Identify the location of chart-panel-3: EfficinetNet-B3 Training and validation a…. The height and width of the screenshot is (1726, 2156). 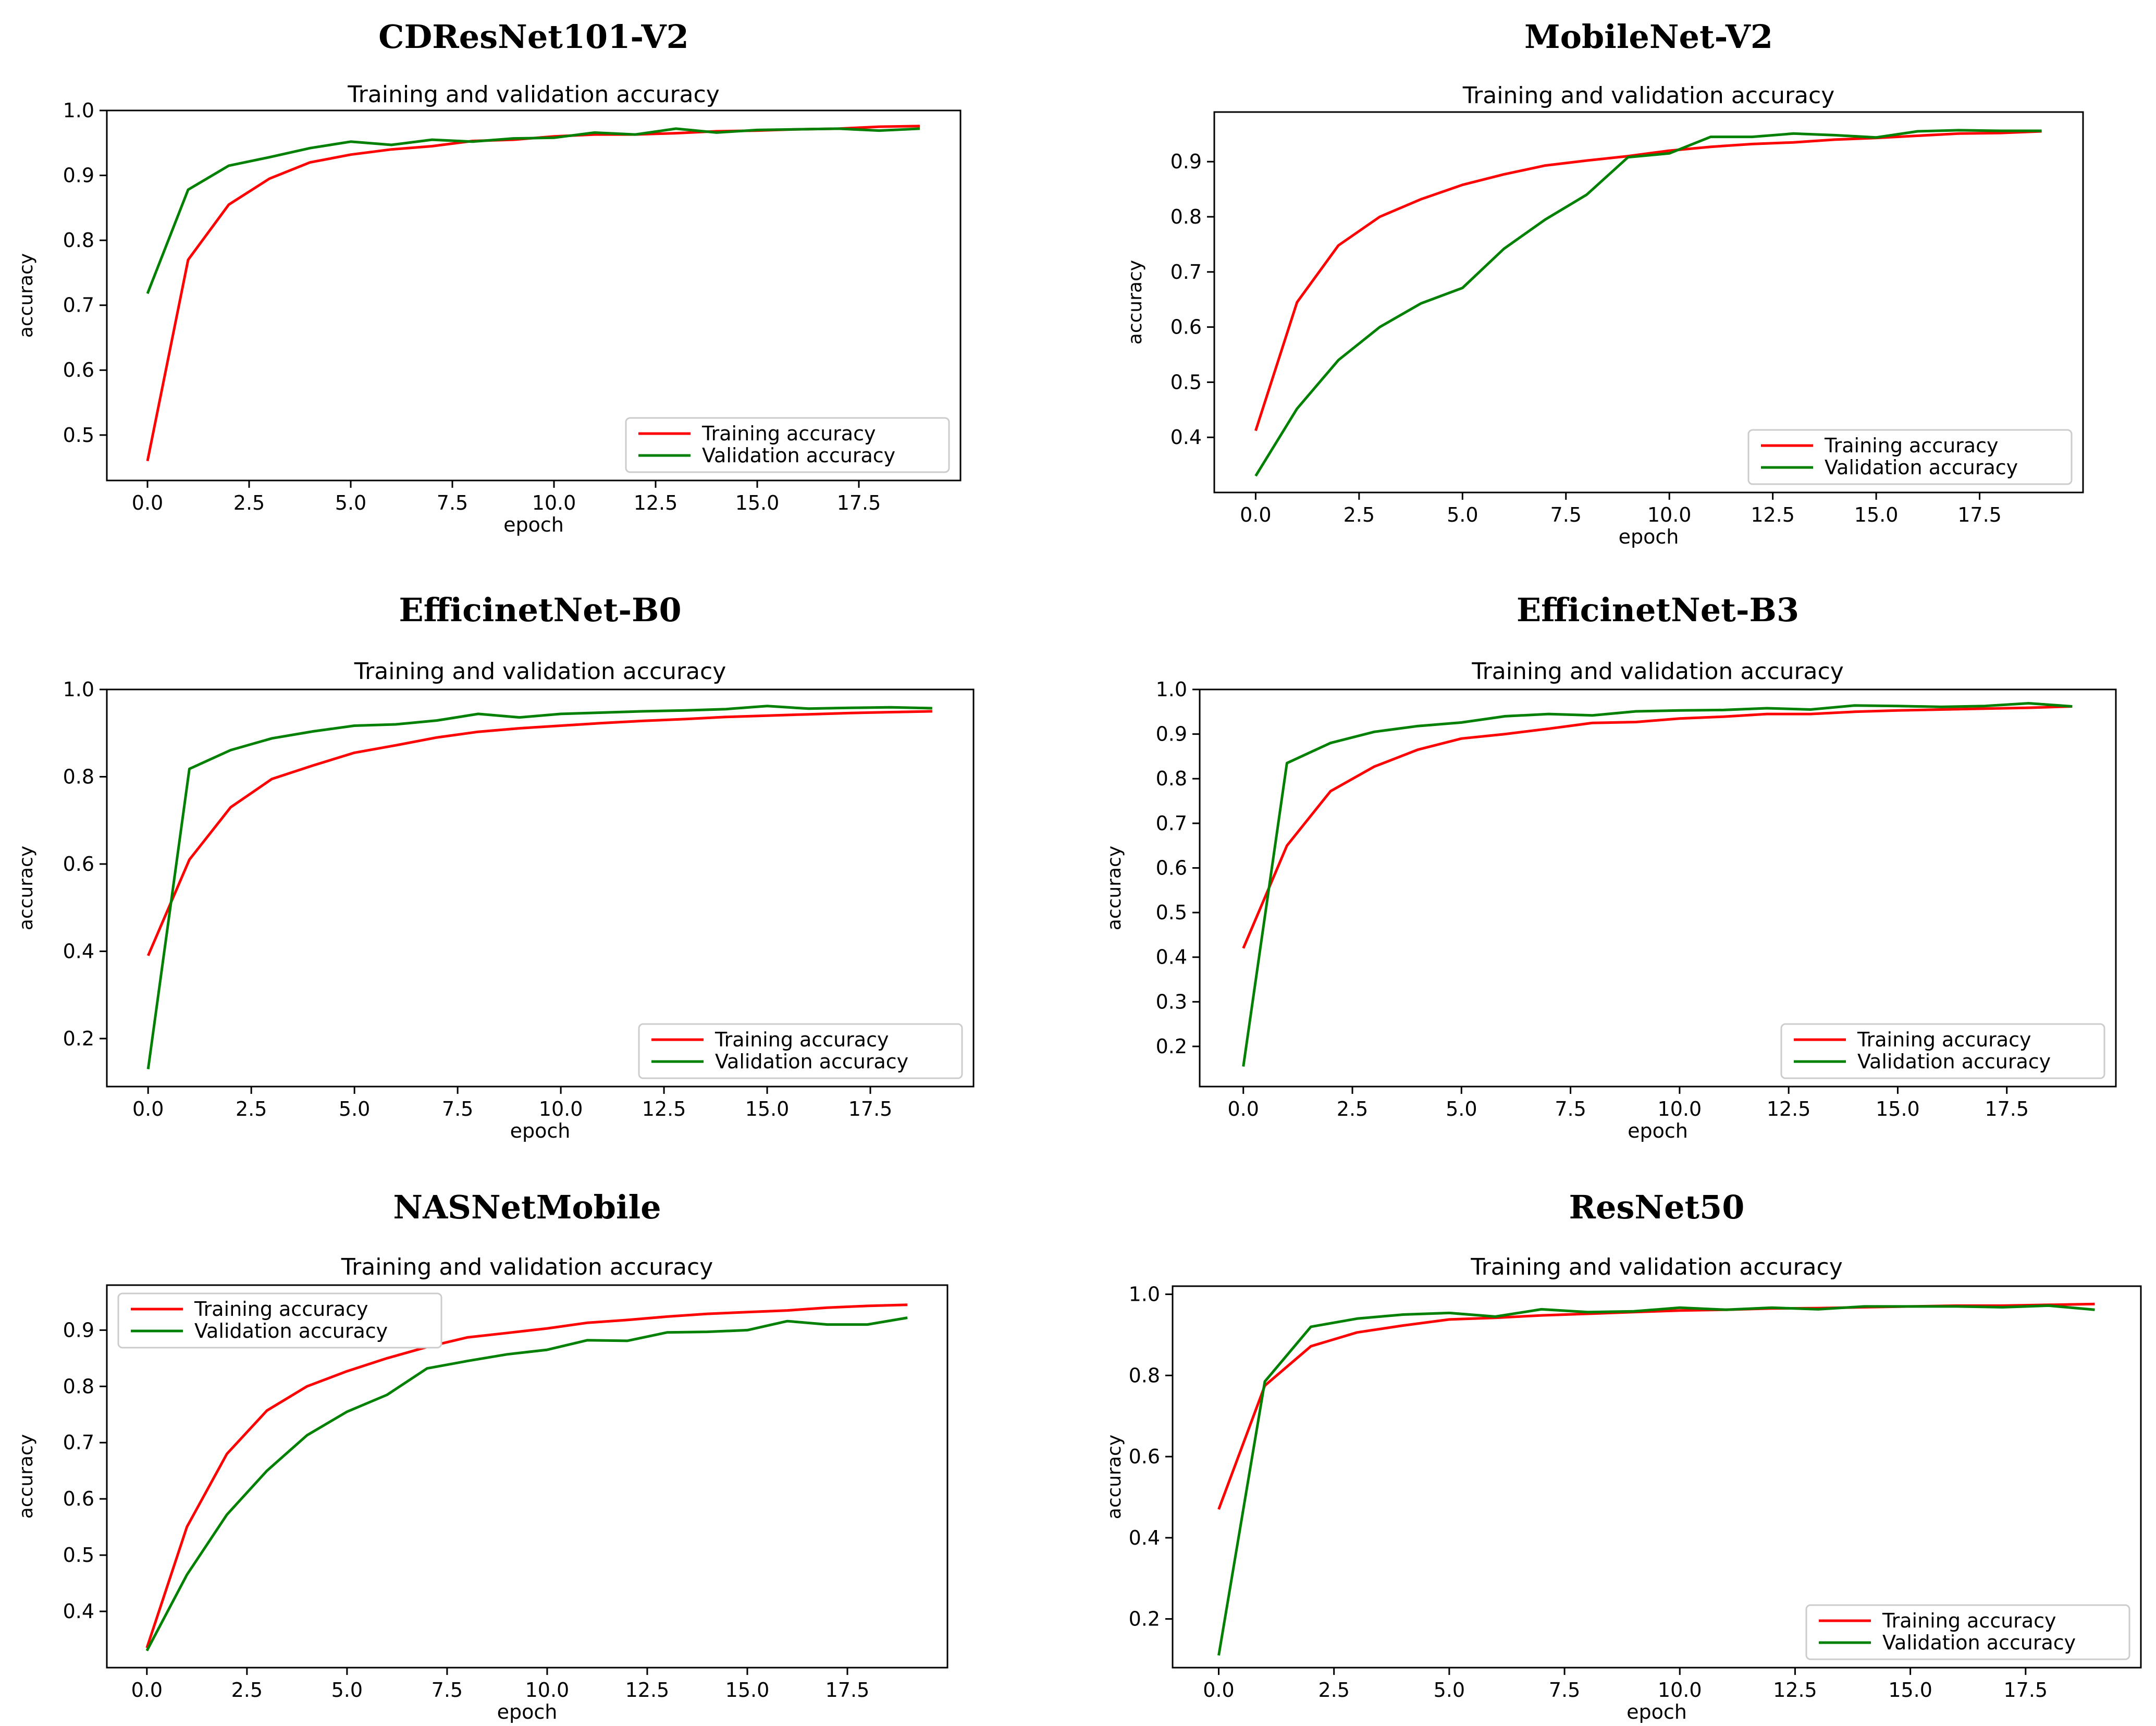
(1610, 866).